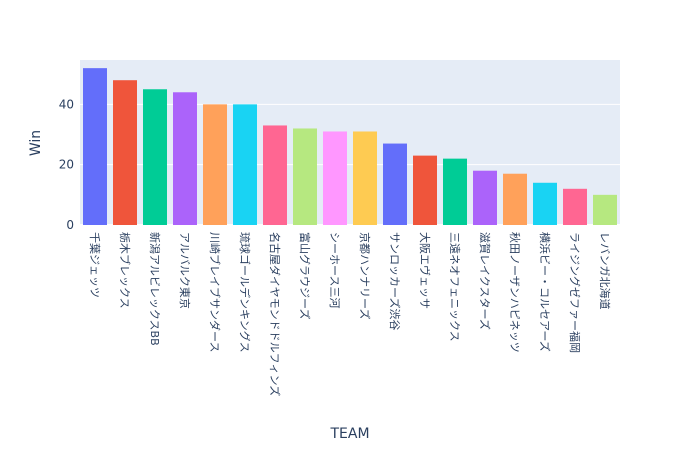 This screenshot has width=700, height=450. I want to click on x-tick-label: 横浜ビー・コルセアーズ, so click(545, 292).